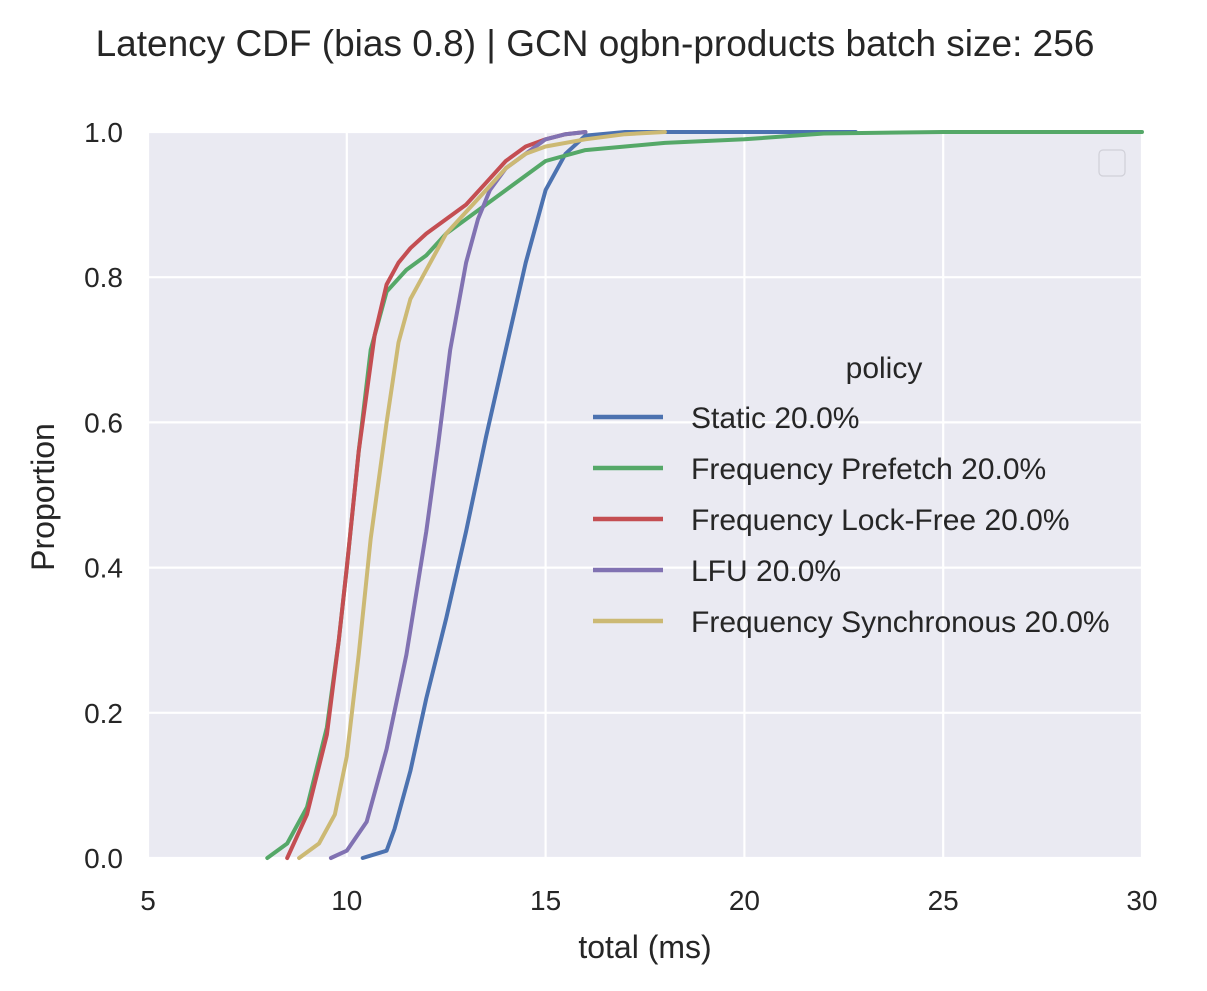 This screenshot has width=1207, height=991. What do you see at coordinates (775, 418) in the screenshot?
I see `legend-label-0: Static 20.0%` at bounding box center [775, 418].